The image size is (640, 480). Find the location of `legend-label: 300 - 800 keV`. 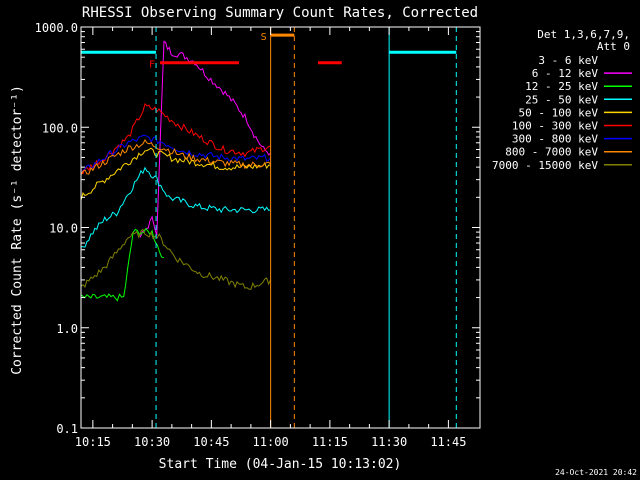

legend-label: 300 - 800 keV is located at coordinates (555, 139).